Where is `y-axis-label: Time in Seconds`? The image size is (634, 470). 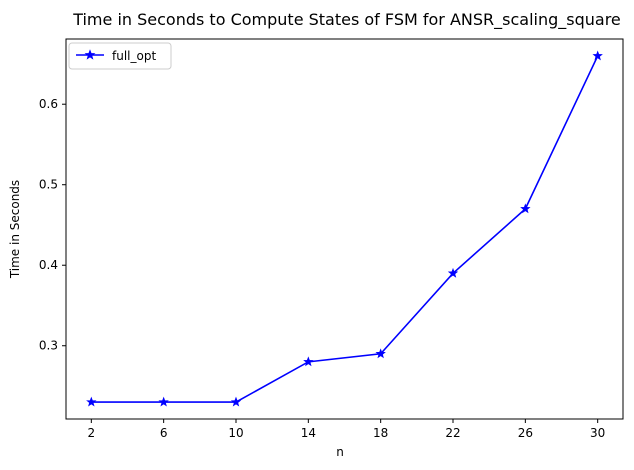
y-axis-label: Time in Seconds is located at coordinates (15, 229).